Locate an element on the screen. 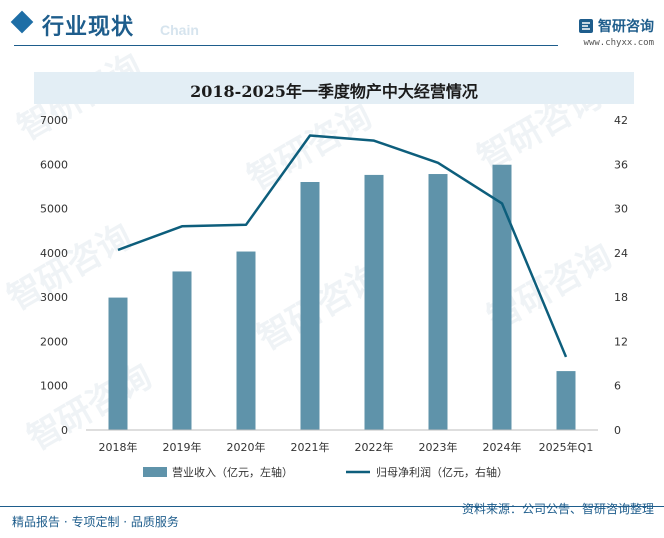  y-right-tick-label: 36 is located at coordinates (621, 164).